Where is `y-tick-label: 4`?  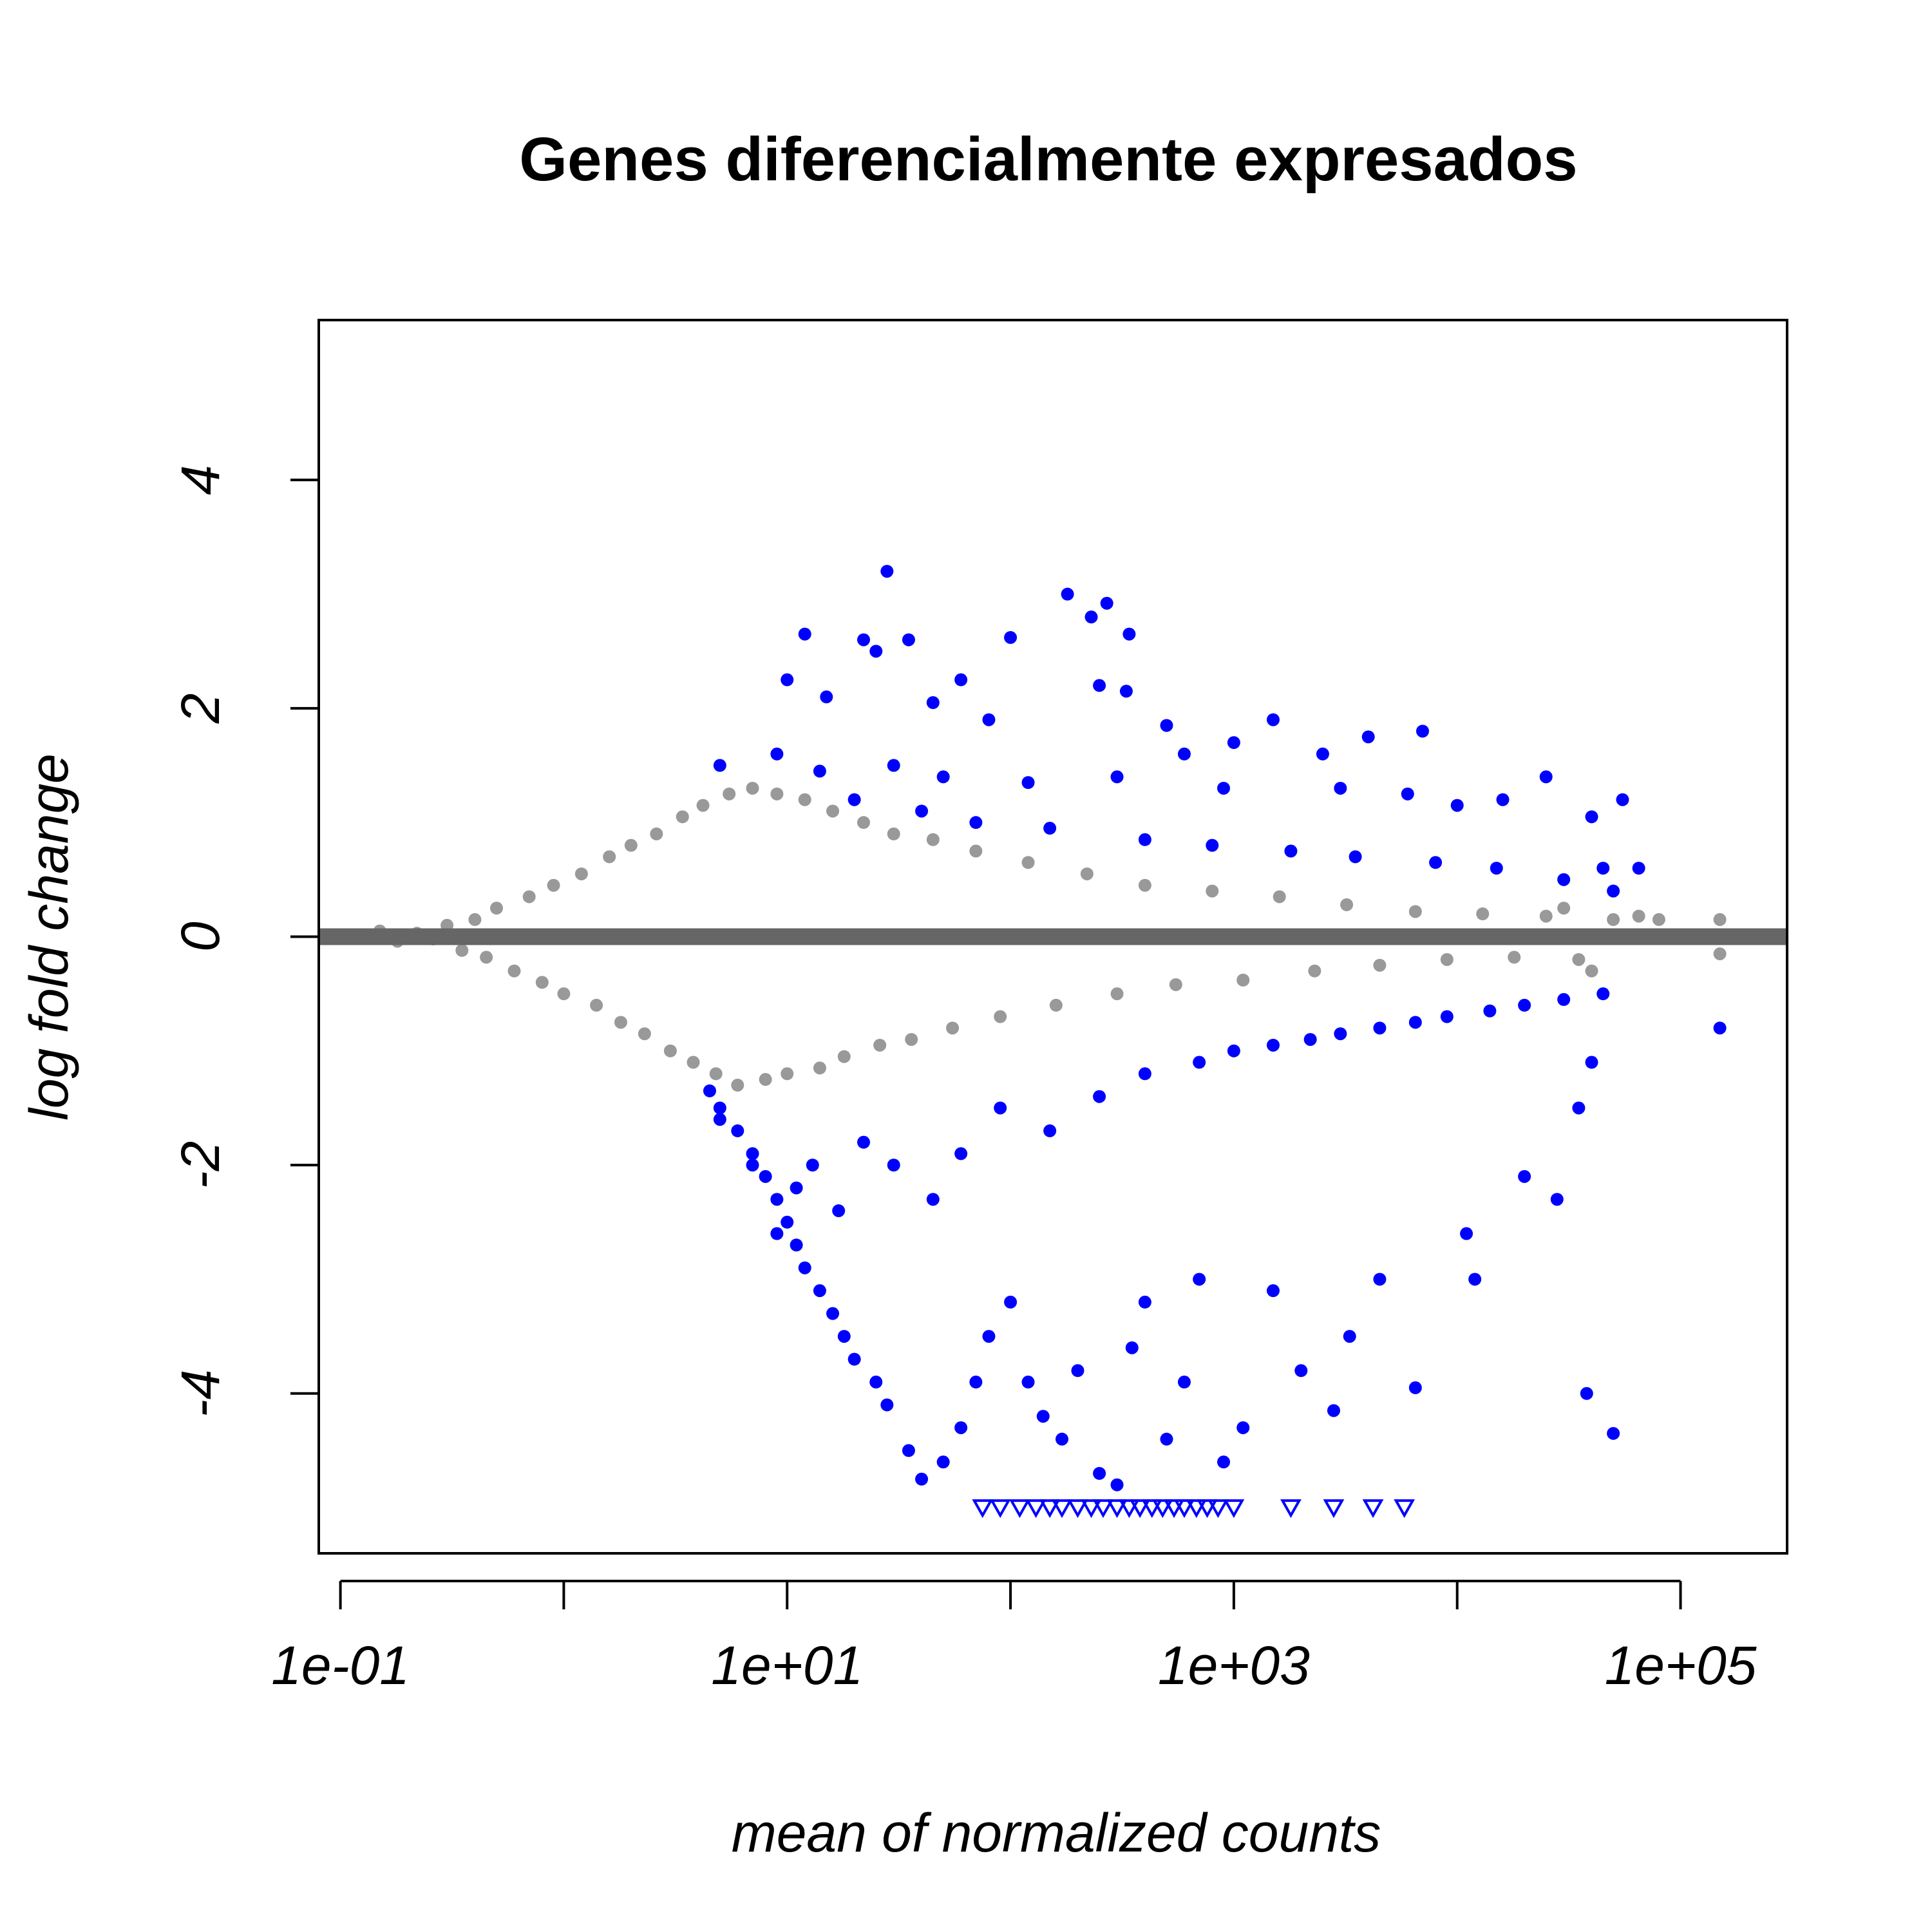
y-tick-label: 4 is located at coordinates (200, 480).